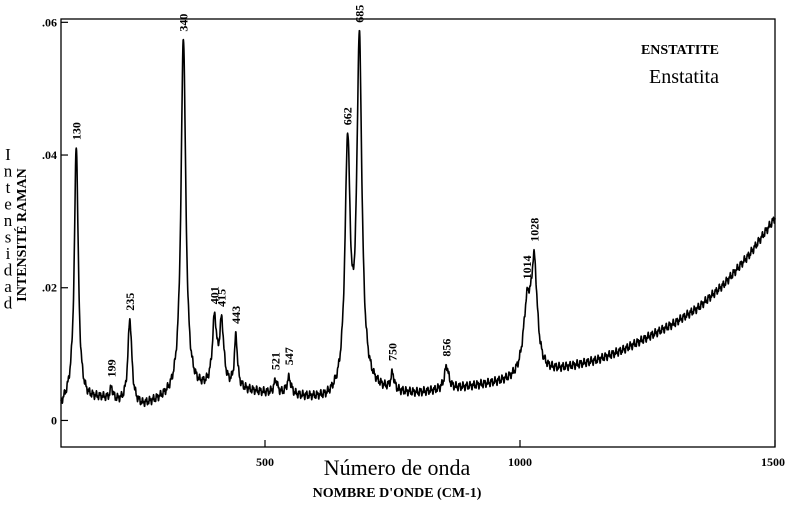 Image resolution: width=800 pixels, height=512 pixels. I want to click on peak-label: 856, so click(447, 348).